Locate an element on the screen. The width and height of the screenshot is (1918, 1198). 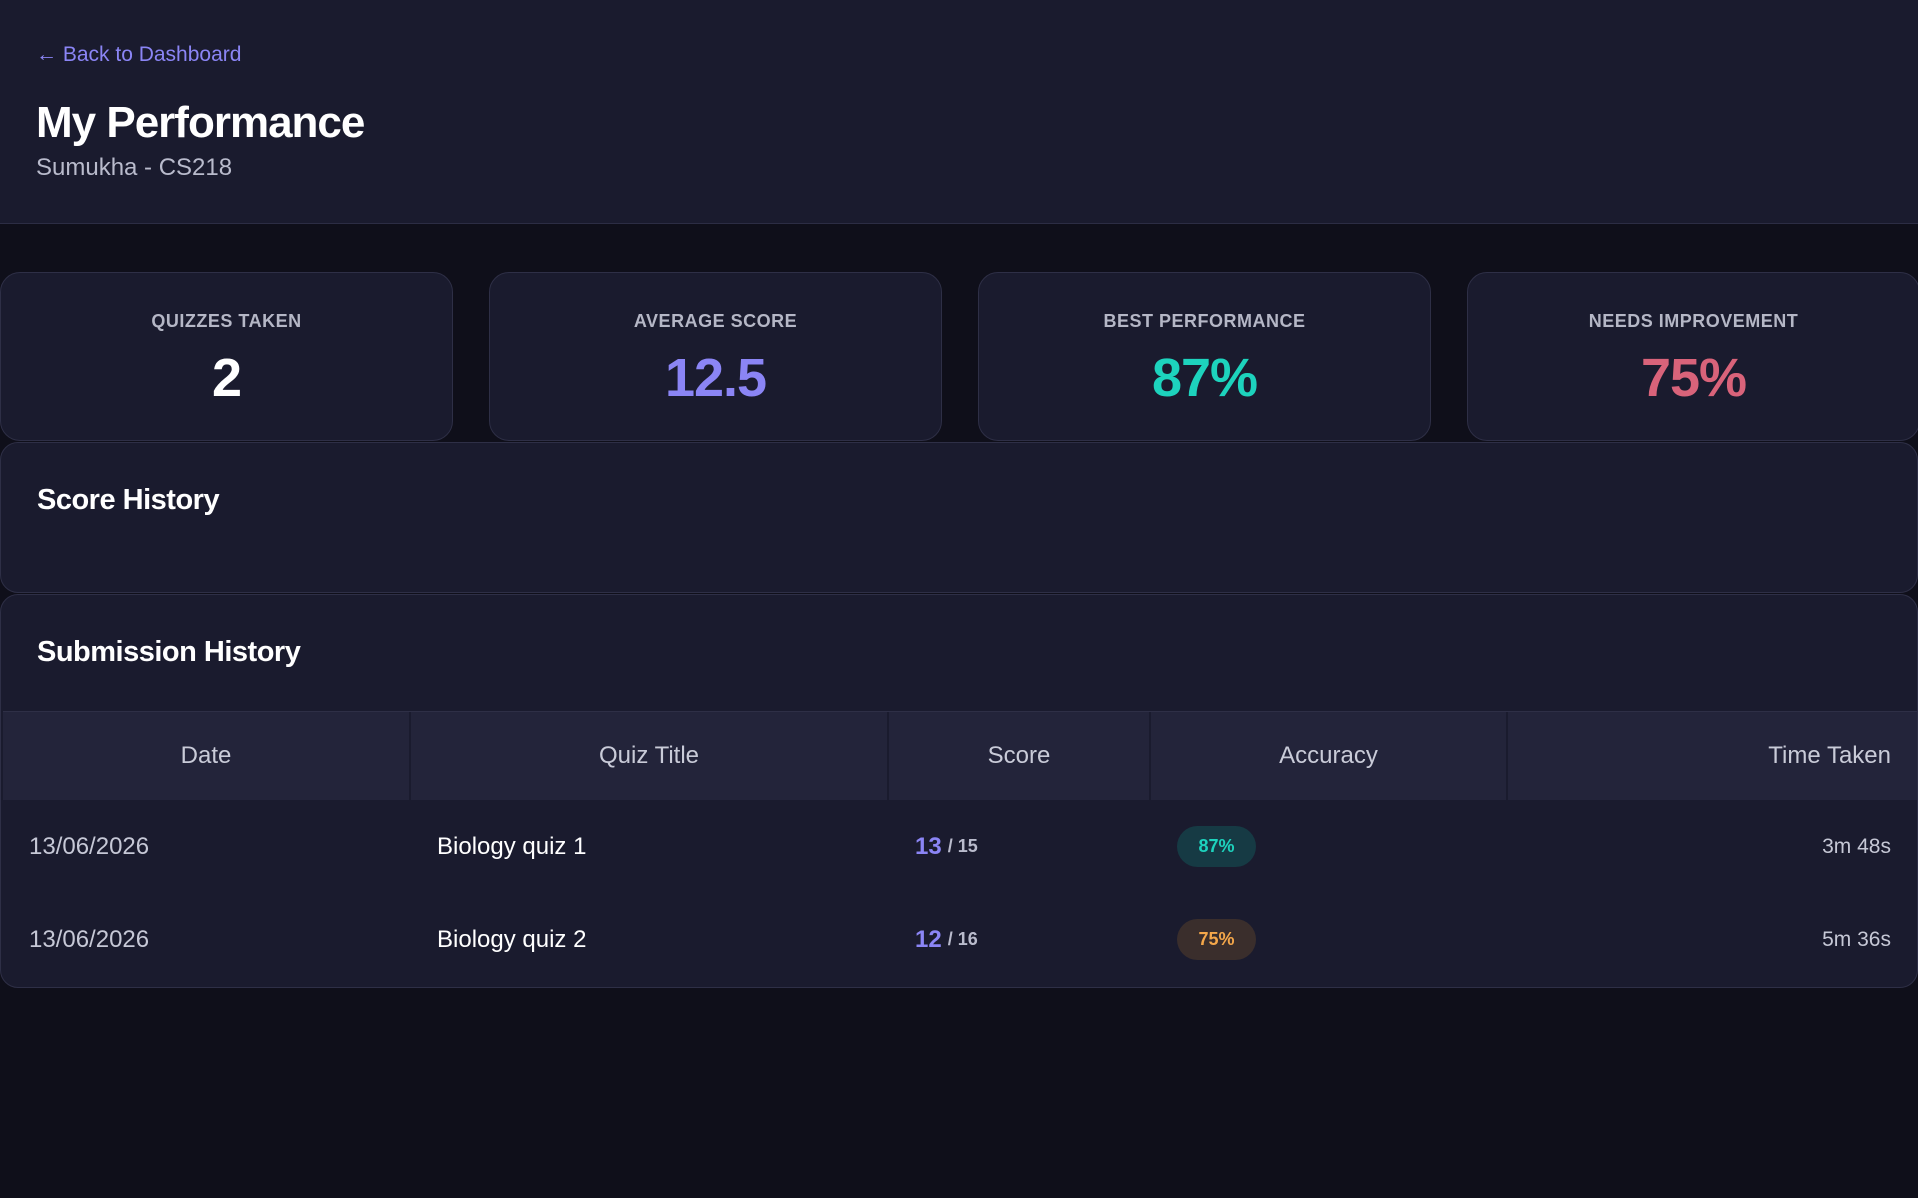
score-total: / 16 is located at coordinates (962, 939).